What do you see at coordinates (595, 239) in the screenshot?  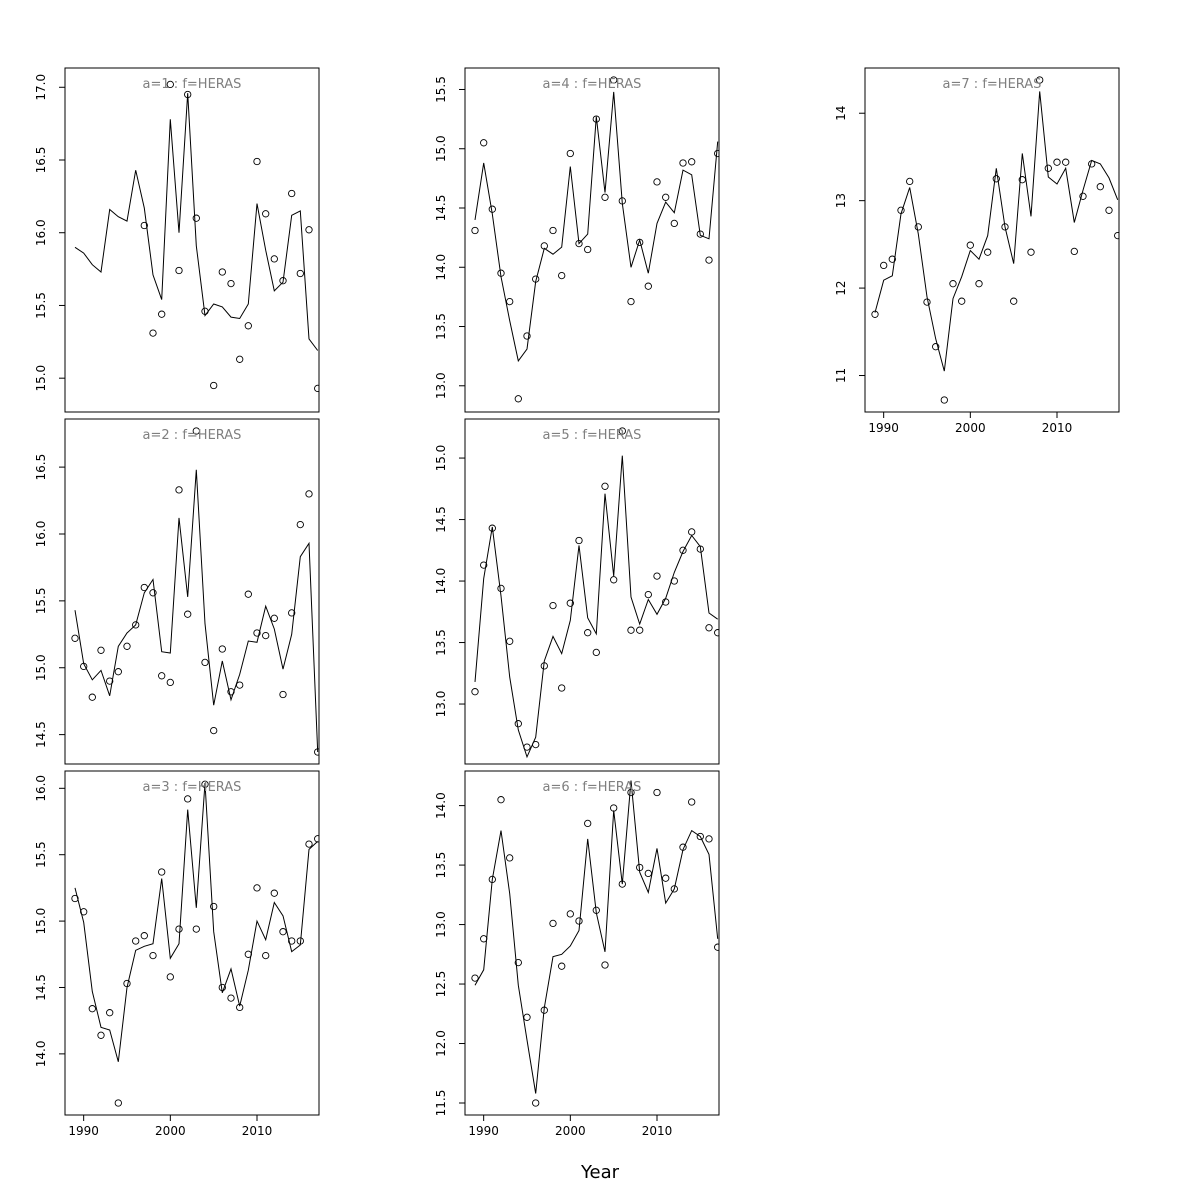 I see `panel-plot-area` at bounding box center [595, 239].